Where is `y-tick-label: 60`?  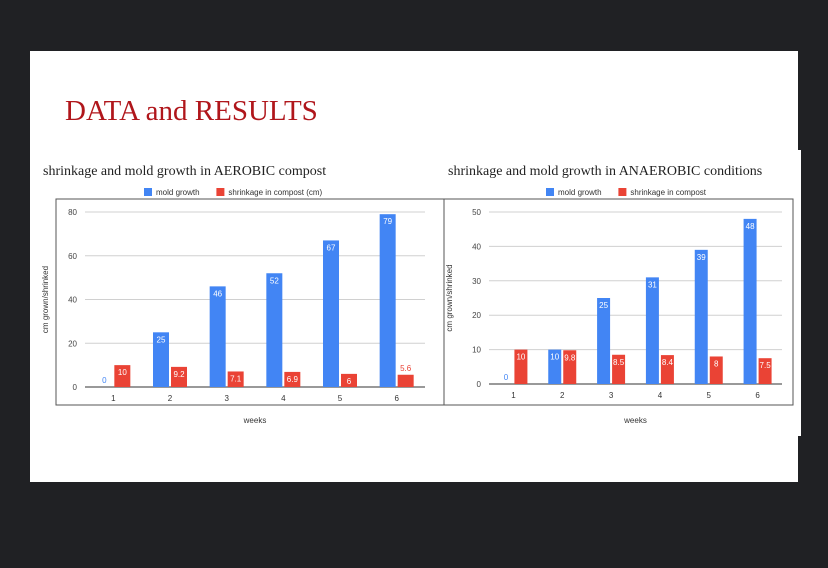
y-tick-label: 60 is located at coordinates (72, 256).